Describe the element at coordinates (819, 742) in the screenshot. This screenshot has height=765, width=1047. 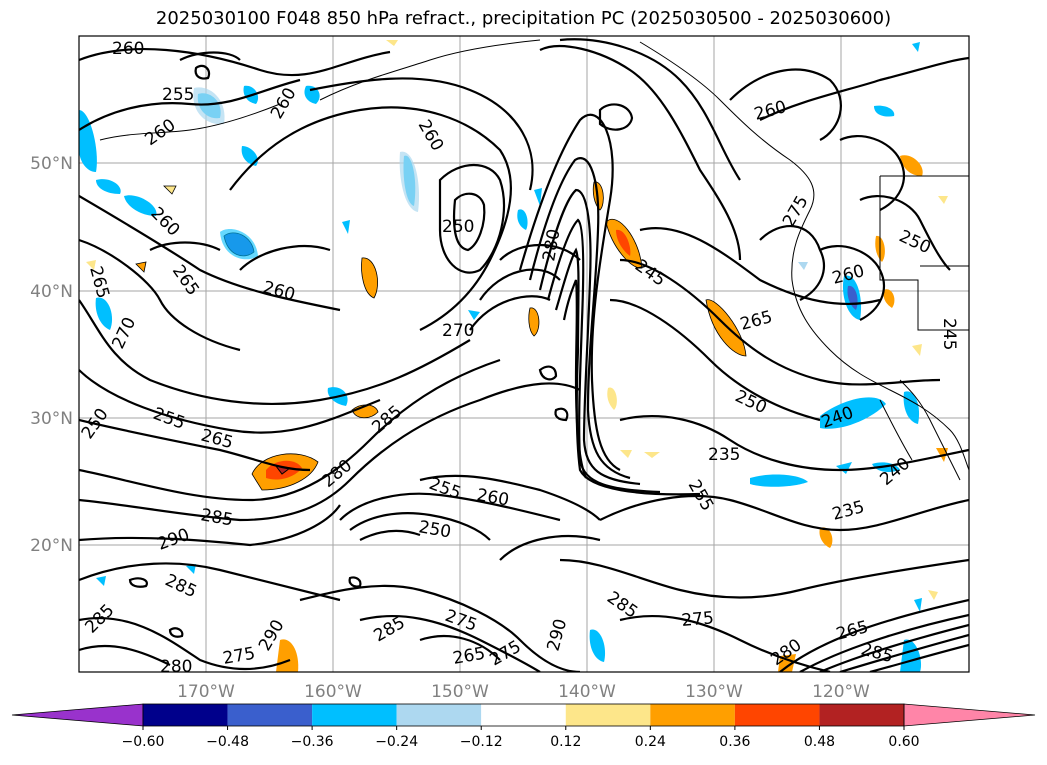
I see `colorbar-tick-label: 0.48` at that location.